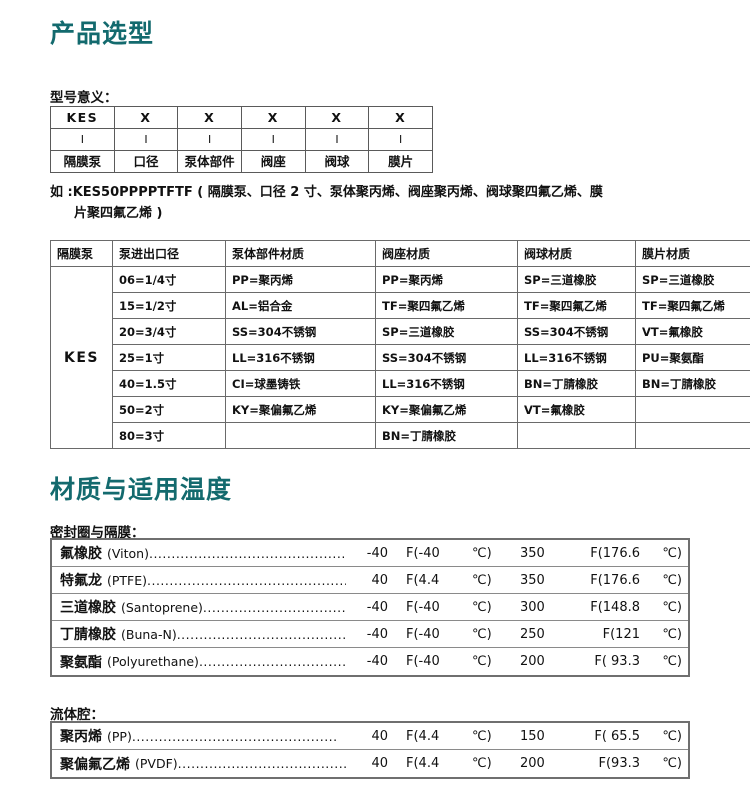  What do you see at coordinates (337, 161) in the screenshot?
I see `model-meaning-cell-4: 阀球` at bounding box center [337, 161].